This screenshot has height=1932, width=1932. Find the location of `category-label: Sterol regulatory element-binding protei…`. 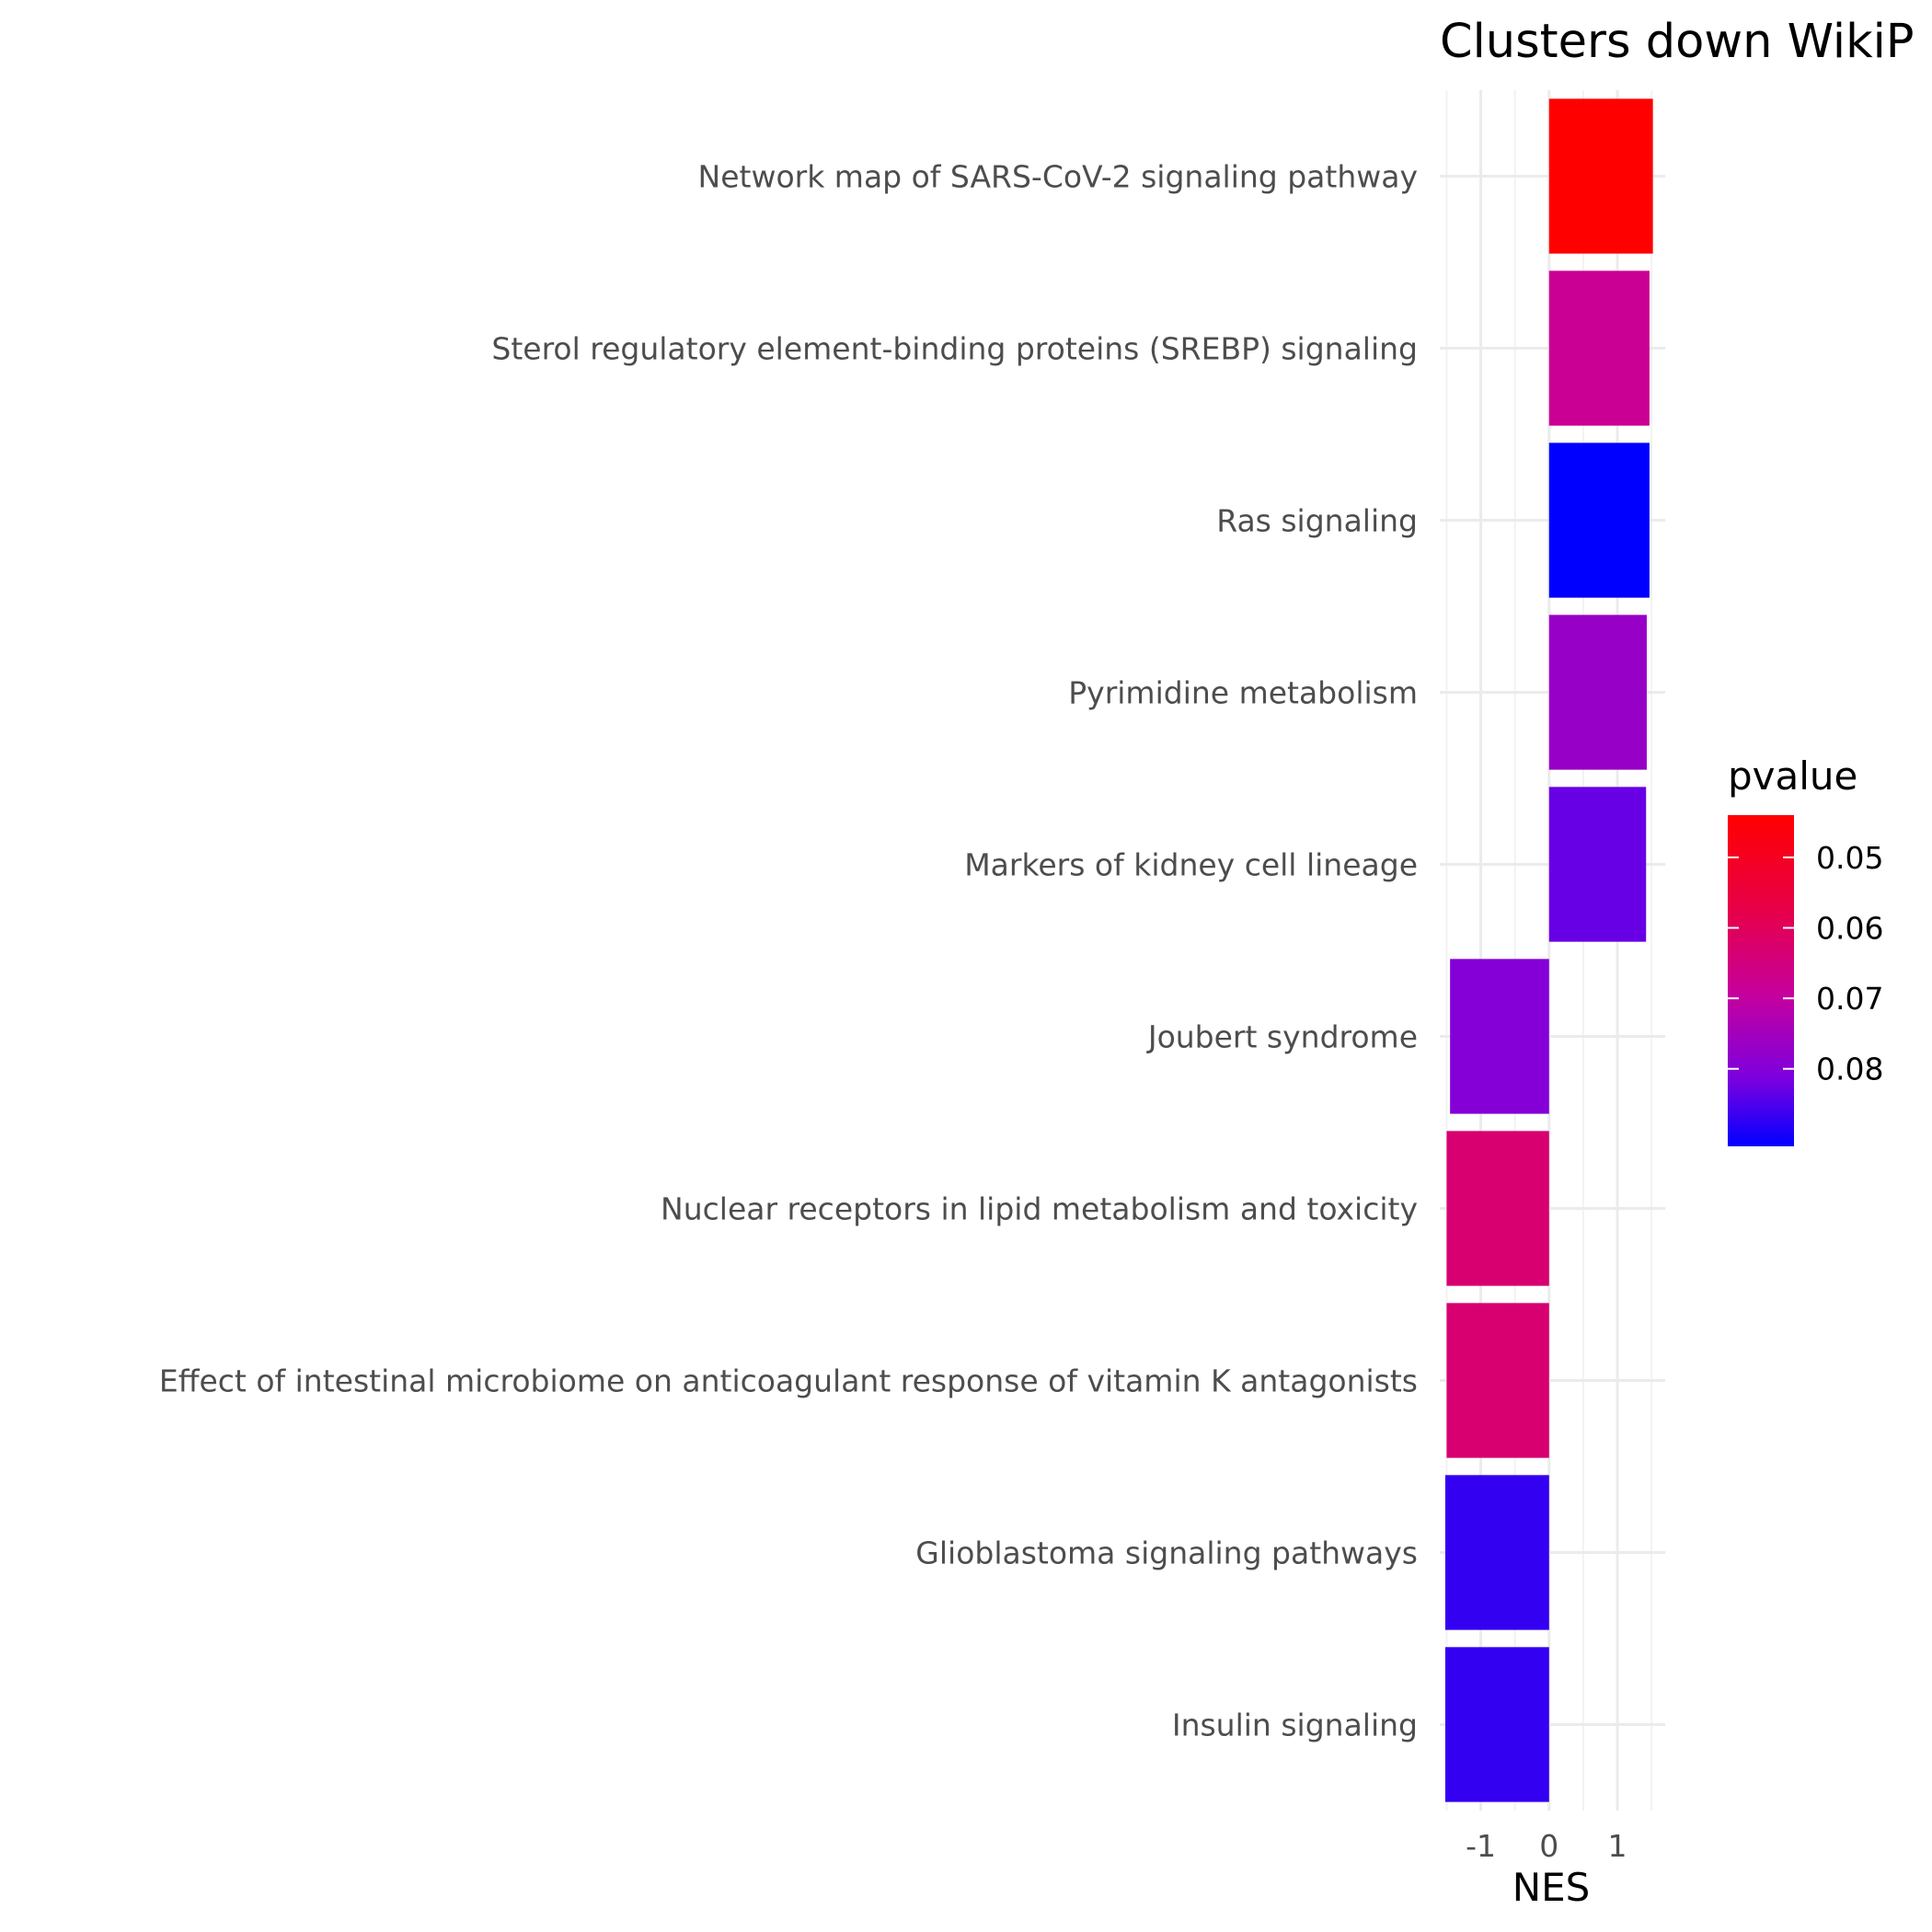

category-label: Sterol regulatory element-binding protei… is located at coordinates (954, 349).